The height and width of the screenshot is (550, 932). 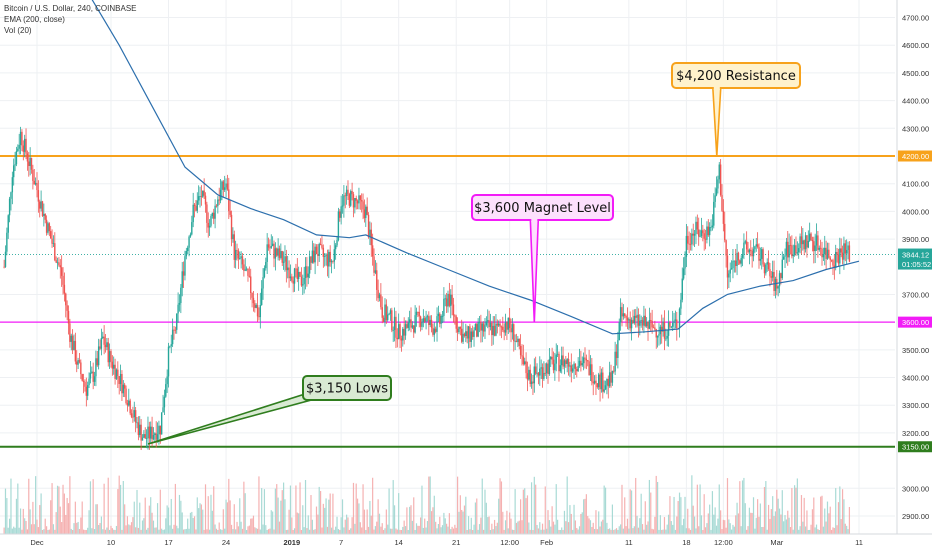 I want to click on callout-box, so click(x=736, y=75).